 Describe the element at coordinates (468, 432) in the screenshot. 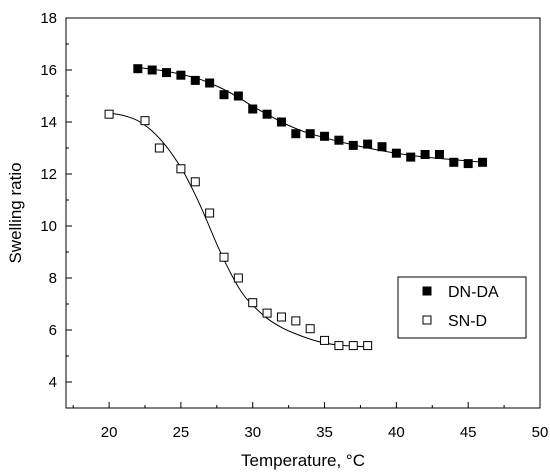

I see `x-tick-label: 45` at that location.